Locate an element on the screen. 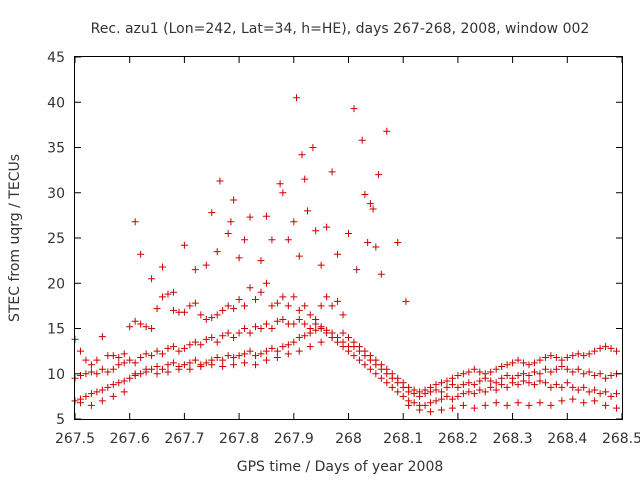 This screenshot has height=480, width=640. x-tick-label: 267.8 is located at coordinates (239, 439).